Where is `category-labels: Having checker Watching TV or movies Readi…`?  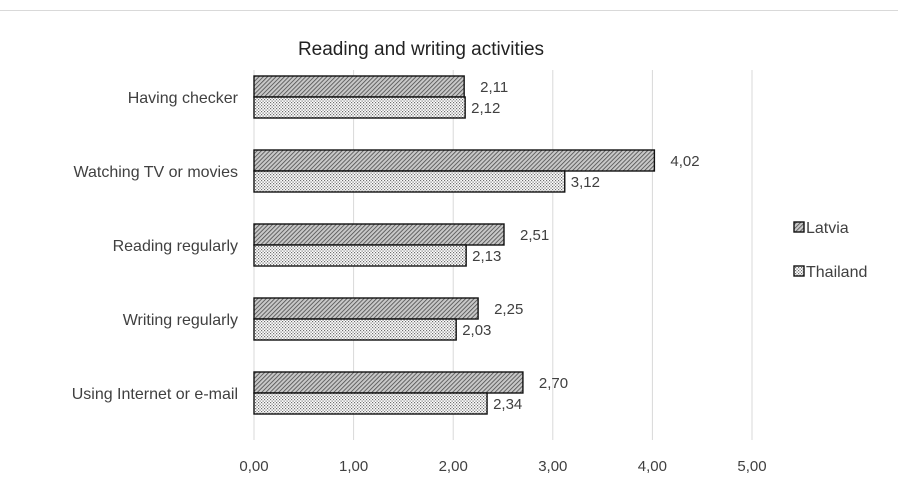 category-labels: Having checker Watching TV or movies Readi… is located at coordinates (155, 246).